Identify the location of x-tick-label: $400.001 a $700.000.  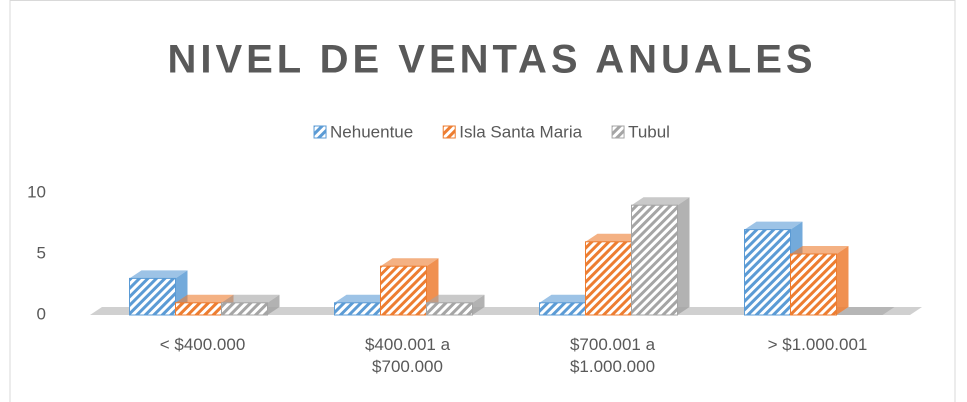
(407, 355).